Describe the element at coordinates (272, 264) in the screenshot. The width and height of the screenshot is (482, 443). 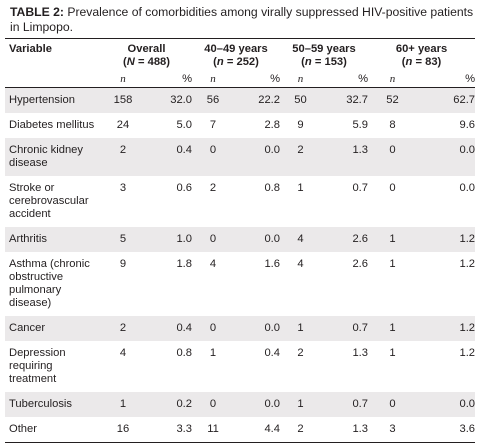
I see `cell-percent: 1.6` at that location.